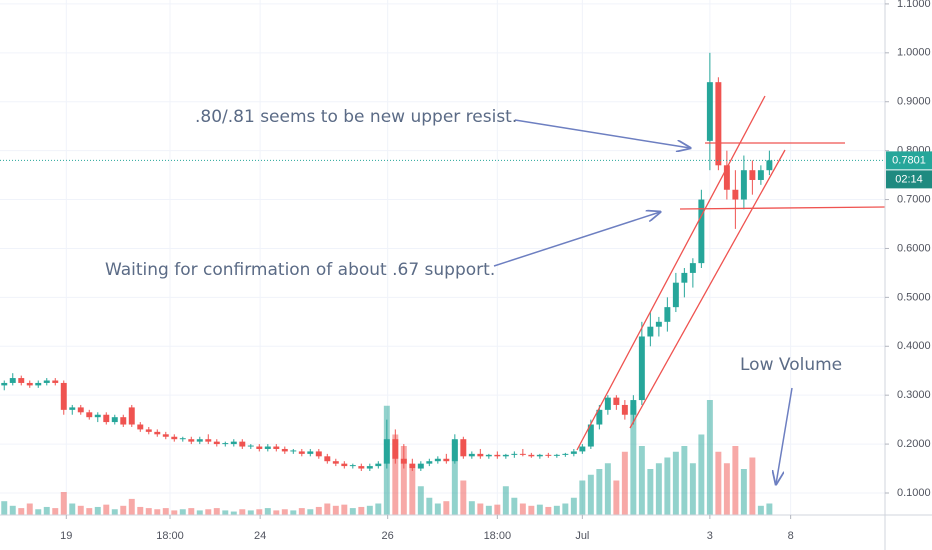 This screenshot has width=932, height=550. What do you see at coordinates (260, 536) in the screenshot?
I see `x-tick-label: 24` at bounding box center [260, 536].